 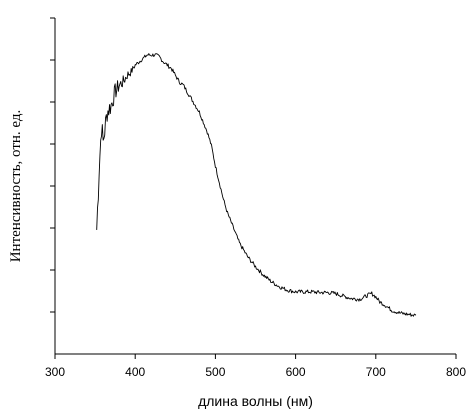 I want to click on x-tick-label: 500, so click(x=215, y=372).